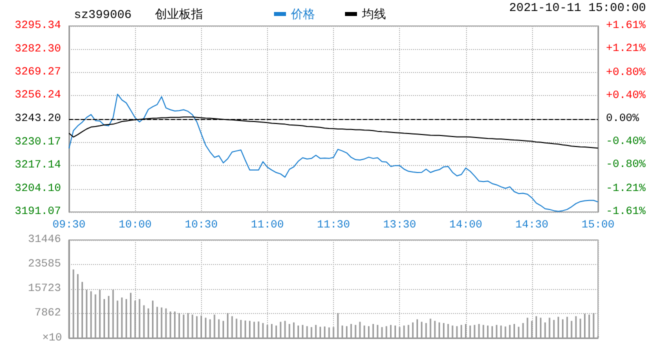  I want to click on x-tick-label: 14:00, so click(465, 226).